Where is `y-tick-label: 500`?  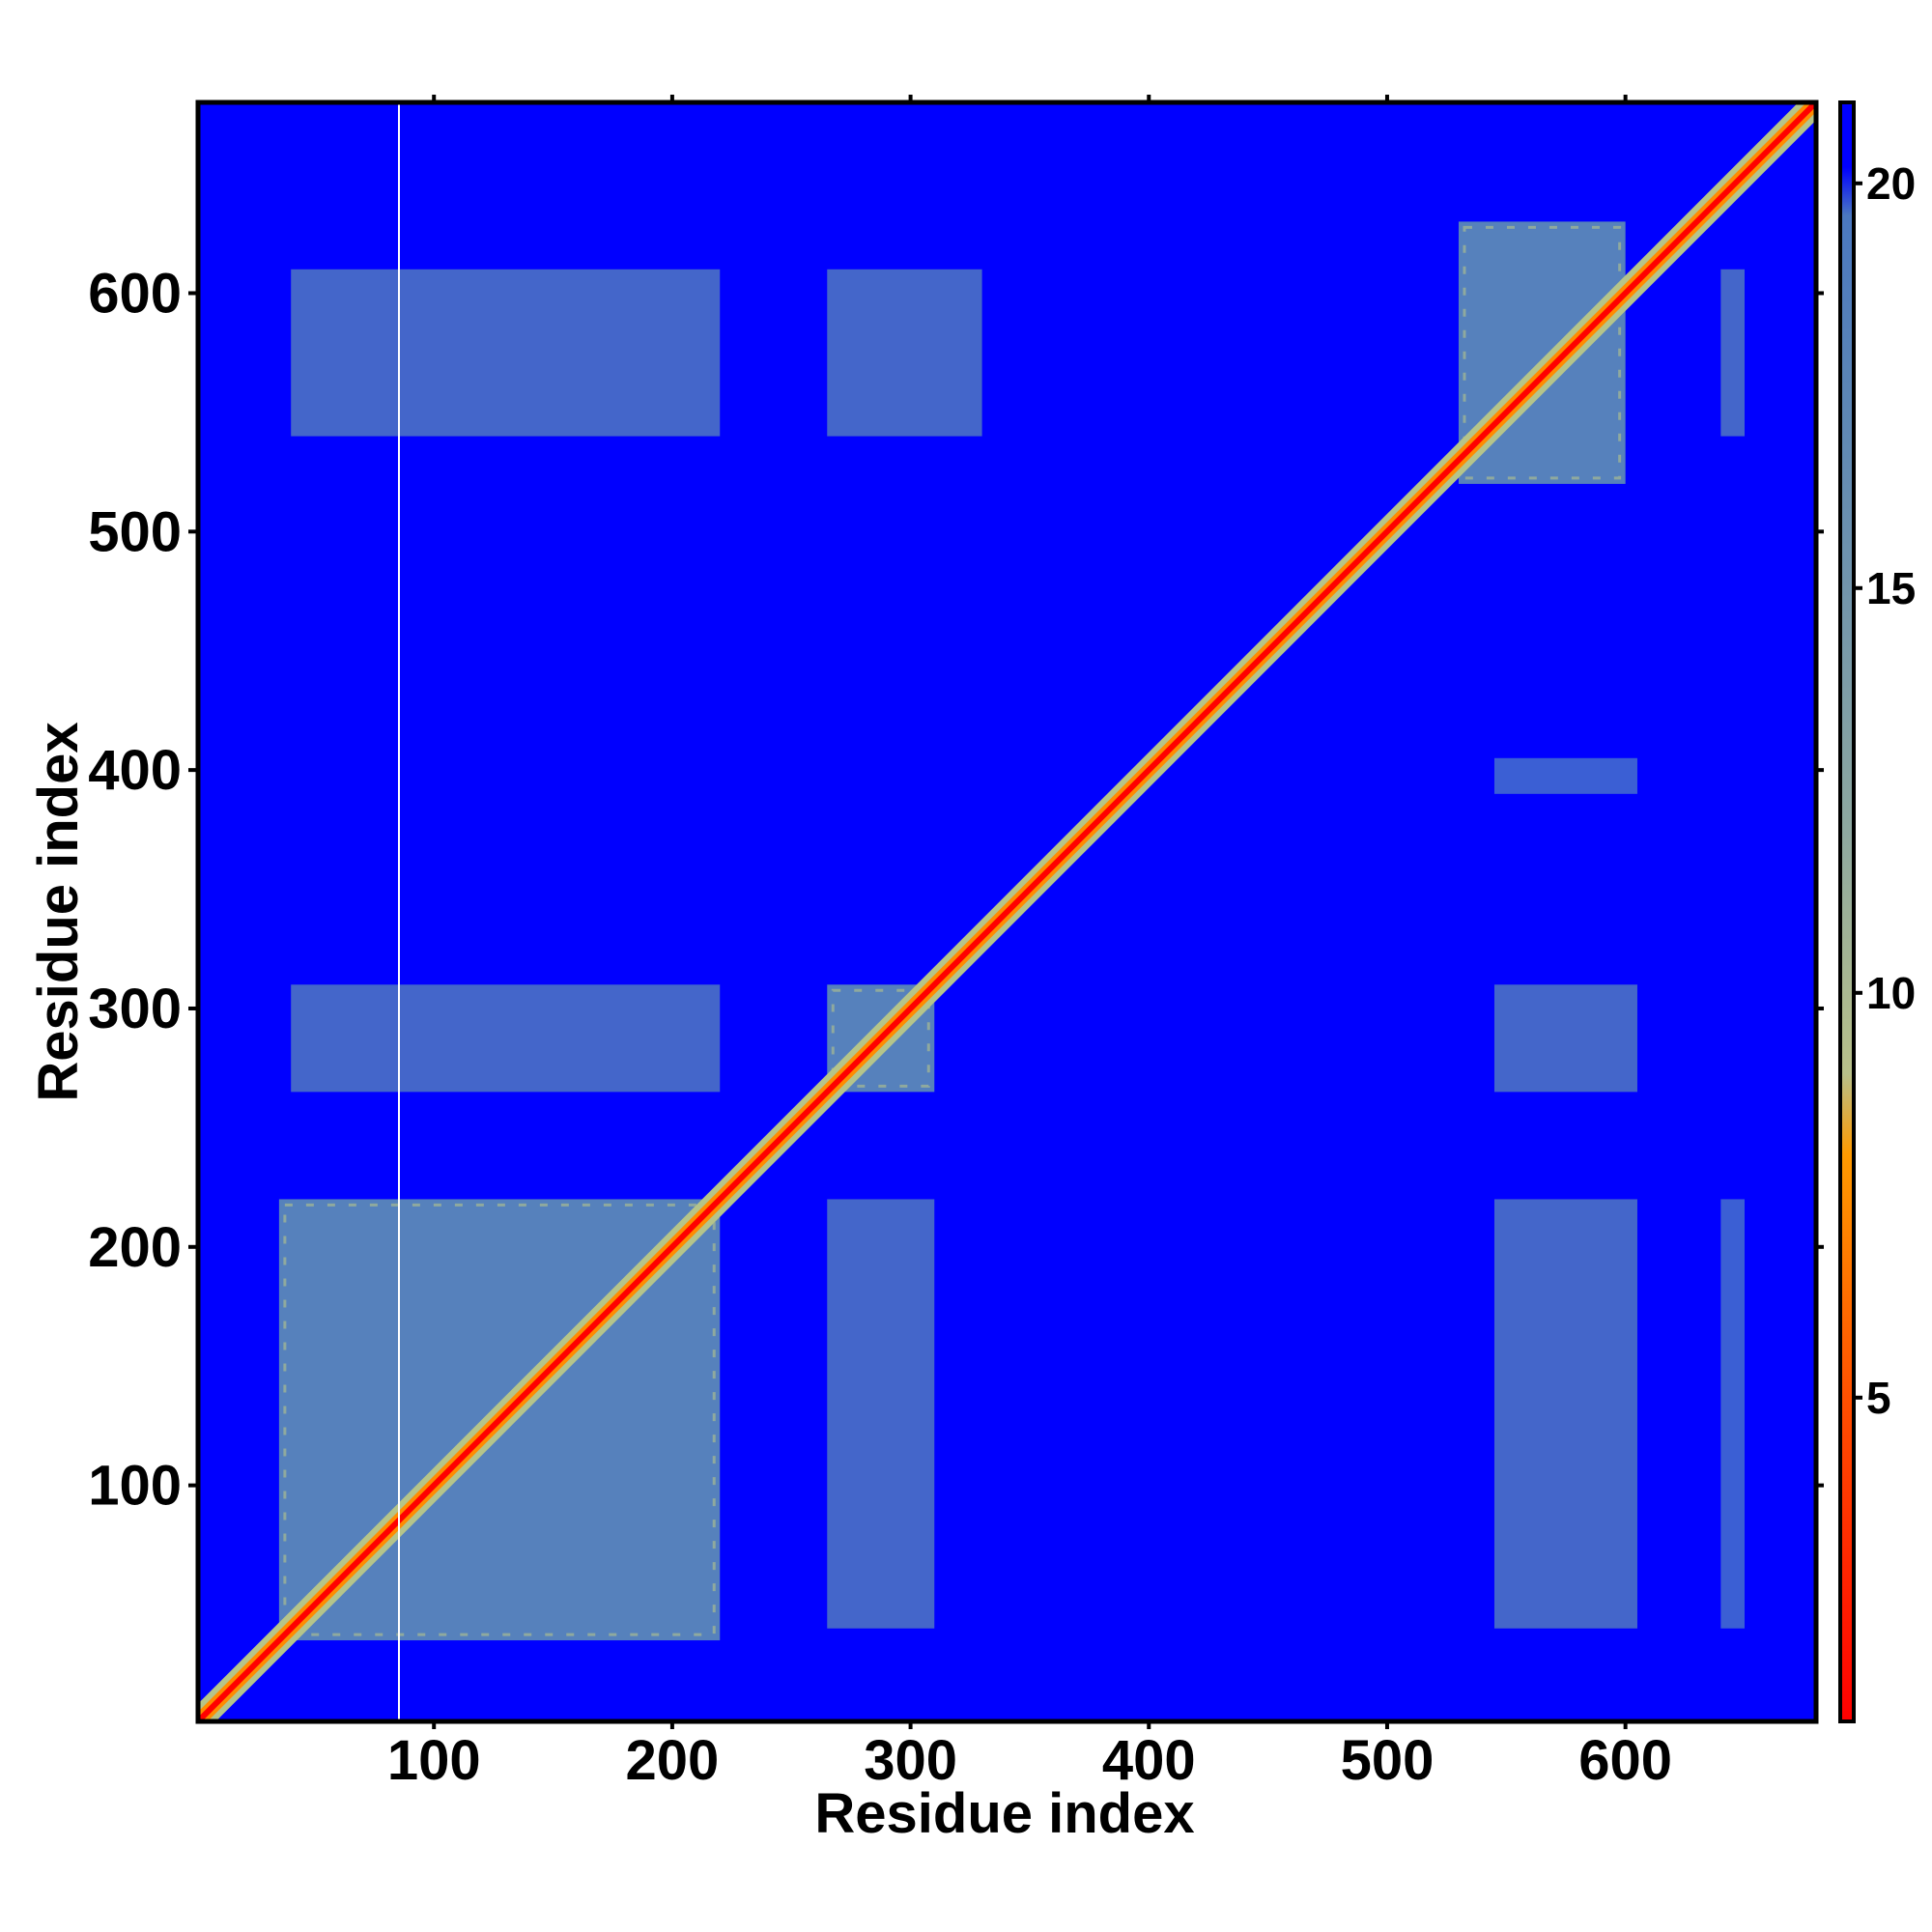 y-tick-label: 500 is located at coordinates (135, 531).